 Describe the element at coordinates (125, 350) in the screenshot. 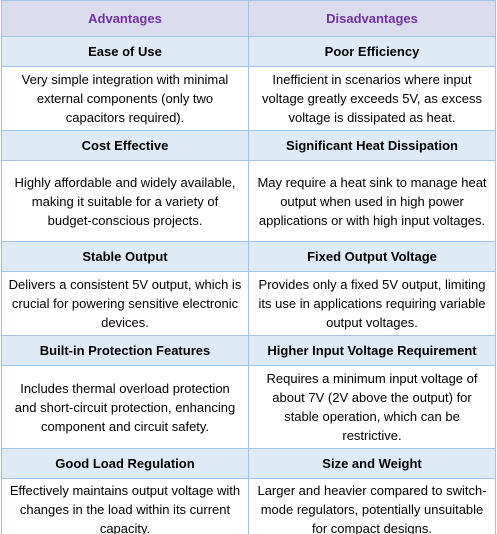

I see `title-cell: Built-in Protection Features` at that location.